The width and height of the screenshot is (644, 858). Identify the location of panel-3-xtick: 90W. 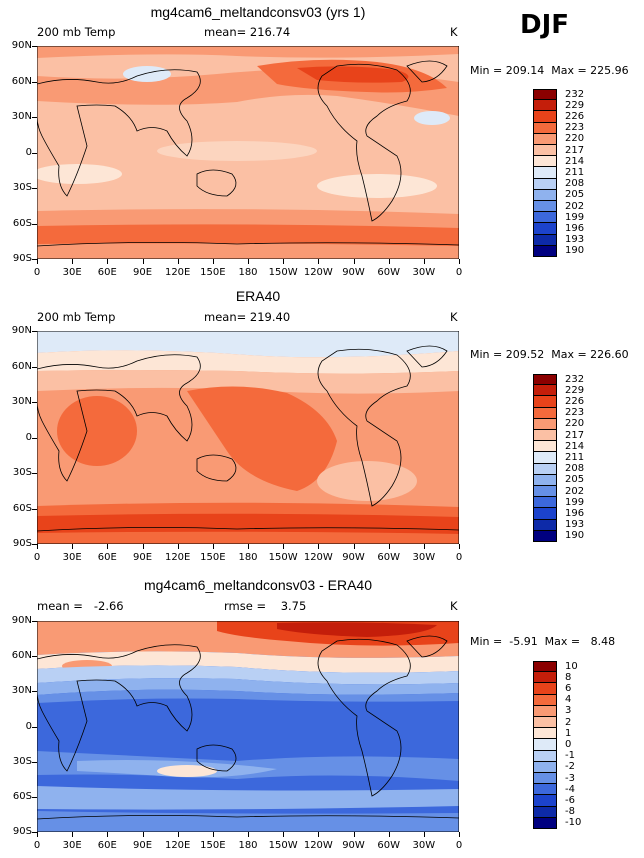
(353, 845).